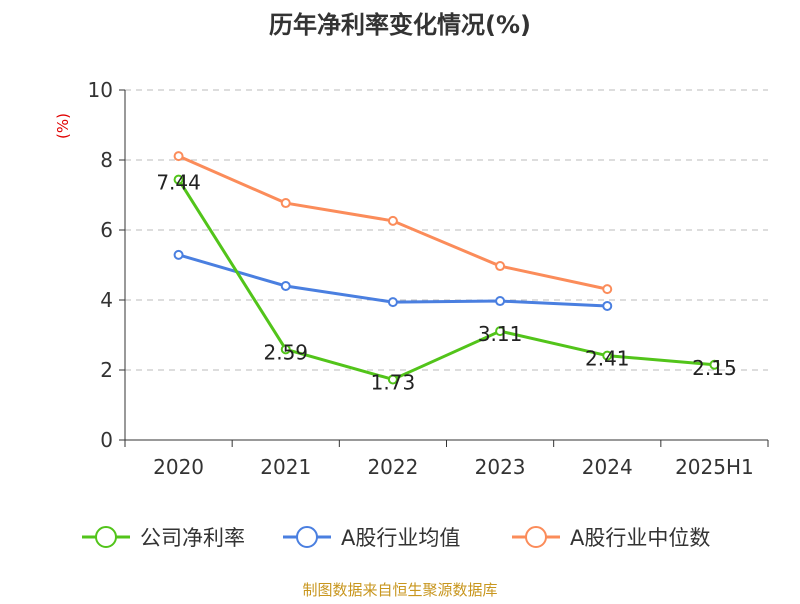 Image resolution: width=800 pixels, height=604 pixels. I want to click on footer-source: 制图数据来自恒生聚源数据库, so click(399, 590).